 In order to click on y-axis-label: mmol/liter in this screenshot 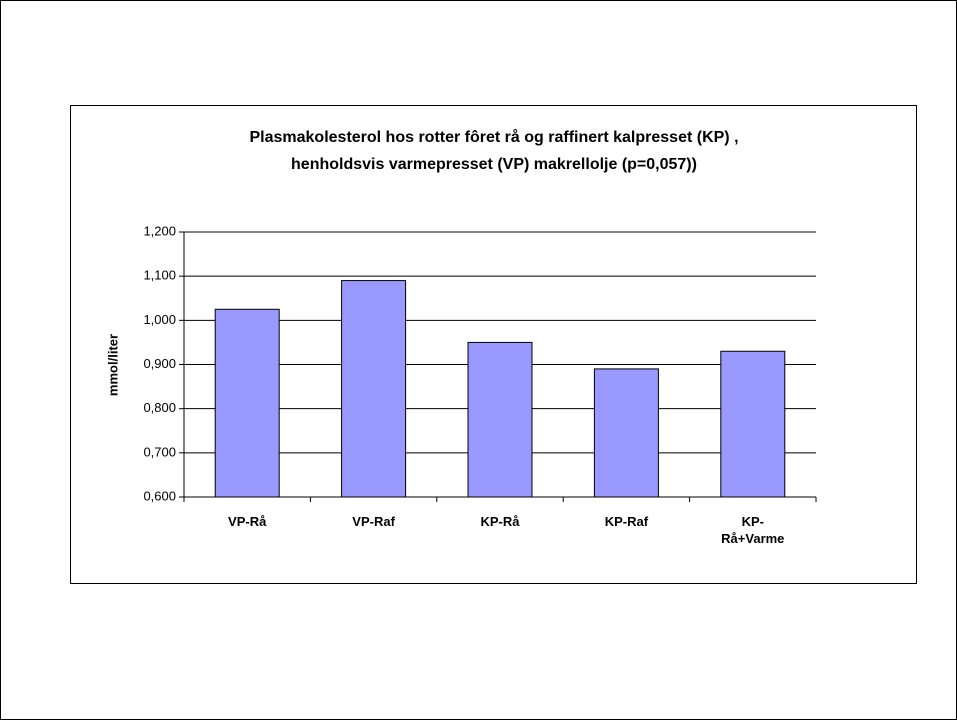, I will do `click(112, 365)`.